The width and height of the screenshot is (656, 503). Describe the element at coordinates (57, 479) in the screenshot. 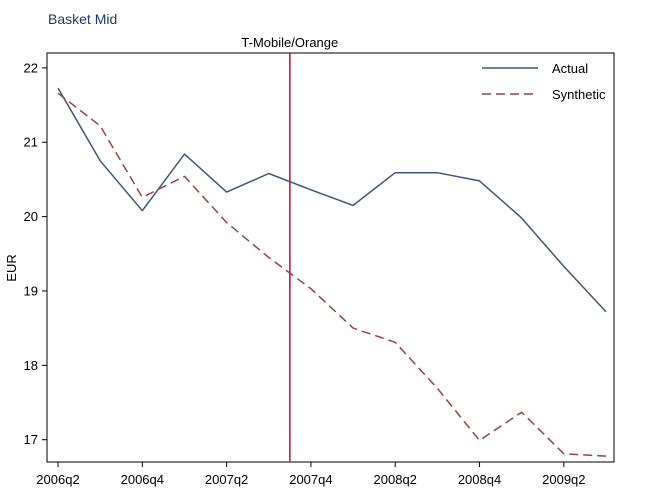

I see `x-tick-label: 2006q2` at that location.